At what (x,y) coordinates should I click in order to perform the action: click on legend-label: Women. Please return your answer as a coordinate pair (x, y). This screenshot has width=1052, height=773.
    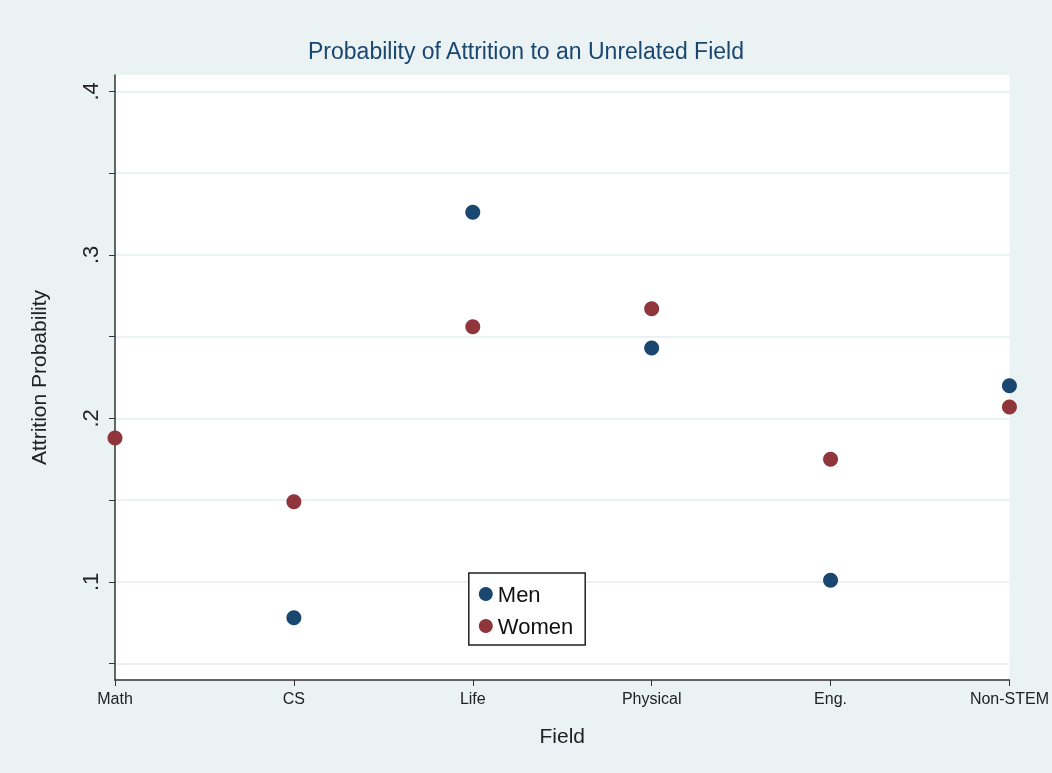
    Looking at the image, I should click on (535, 626).